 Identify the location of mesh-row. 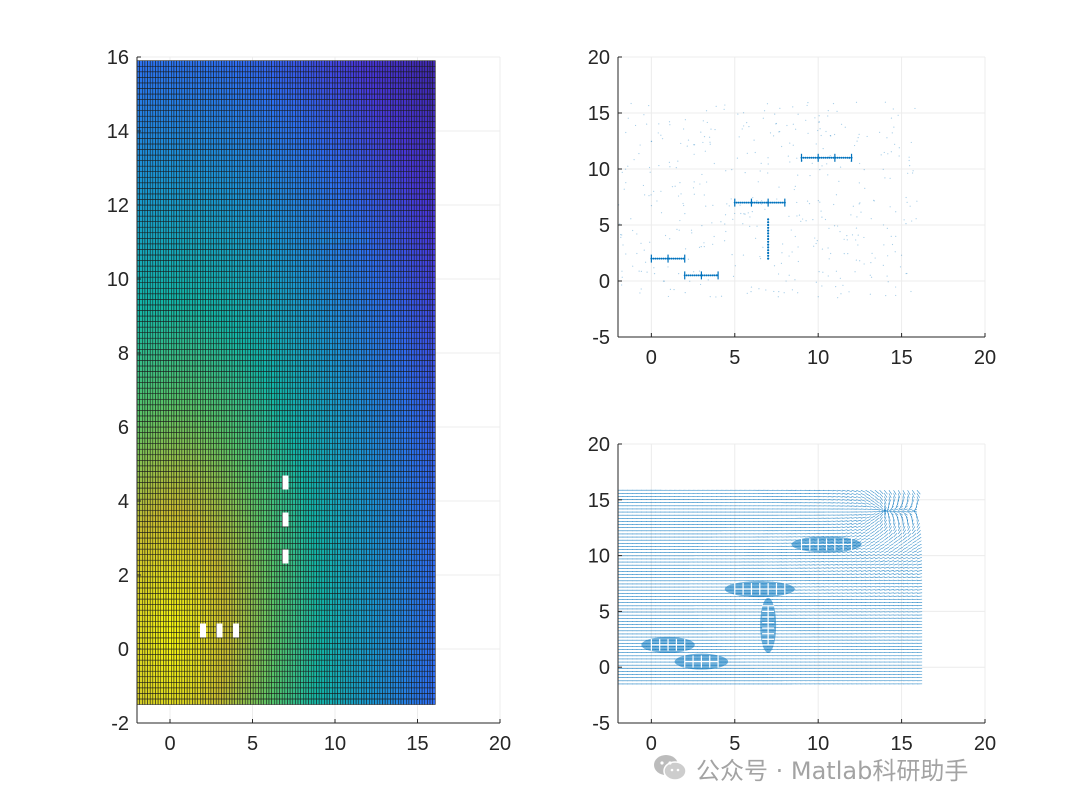
(286, 685).